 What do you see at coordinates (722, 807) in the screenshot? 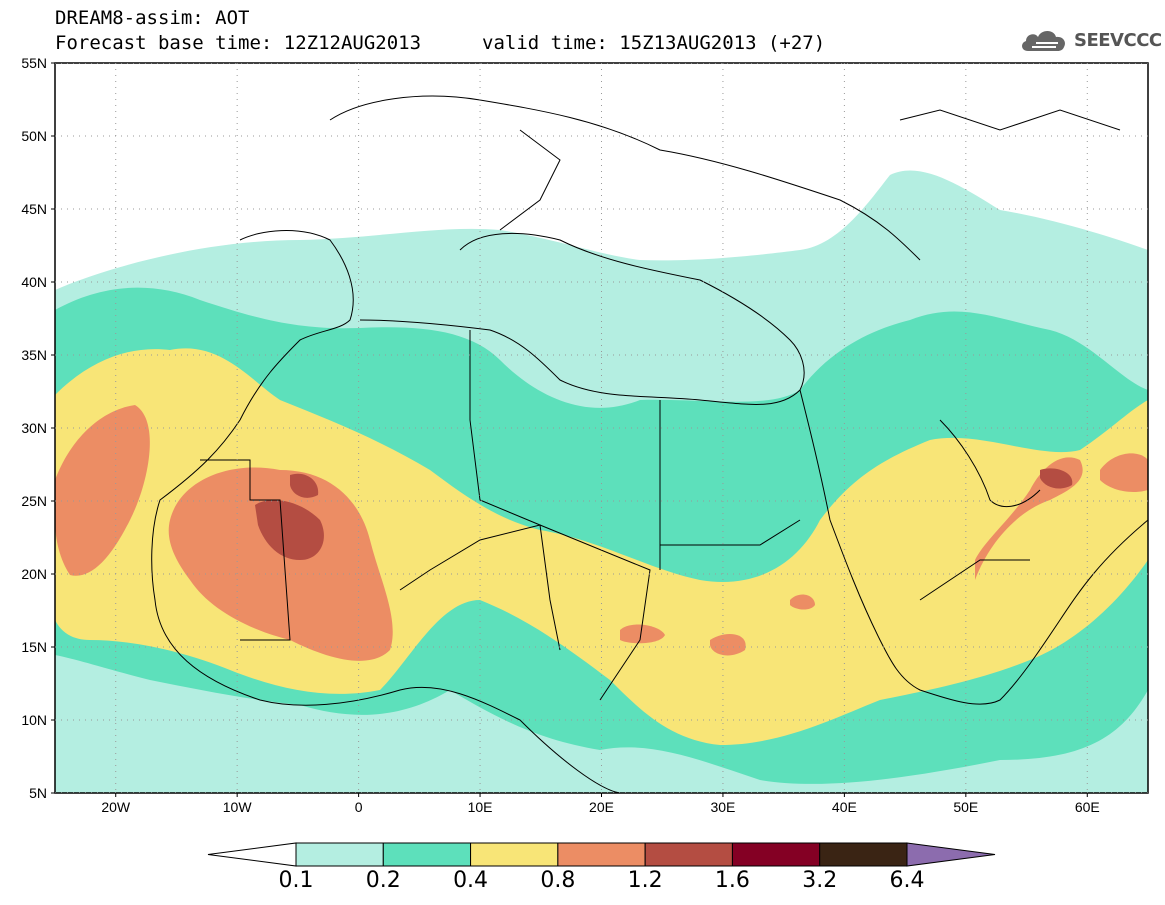
I see `lon-tick-label: 30E` at bounding box center [722, 807].